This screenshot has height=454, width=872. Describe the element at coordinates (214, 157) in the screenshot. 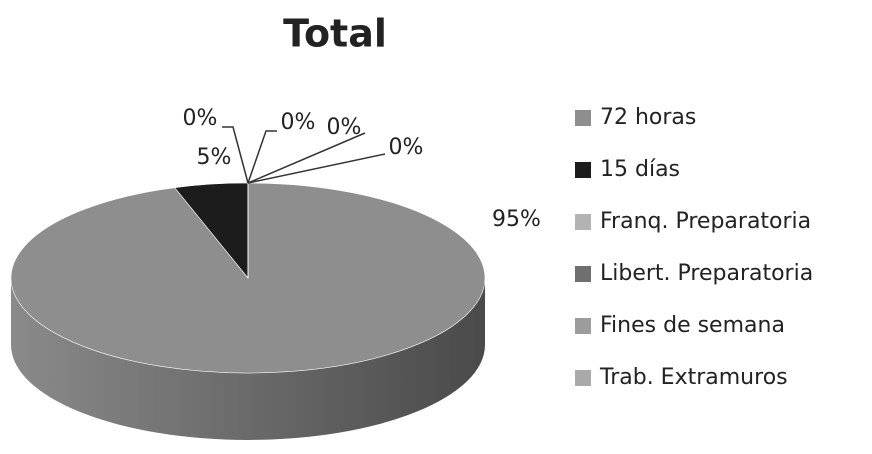

I see `data-label: 5%` at that location.